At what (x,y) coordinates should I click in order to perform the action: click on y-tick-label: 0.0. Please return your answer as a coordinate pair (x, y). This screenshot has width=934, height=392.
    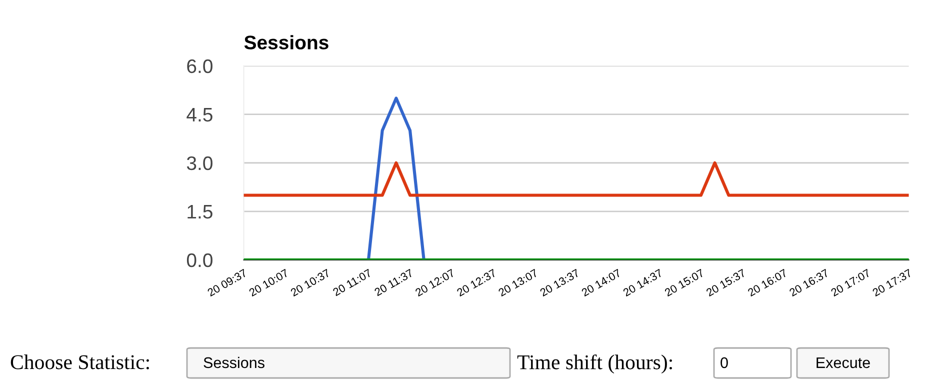
    Looking at the image, I should click on (199, 260).